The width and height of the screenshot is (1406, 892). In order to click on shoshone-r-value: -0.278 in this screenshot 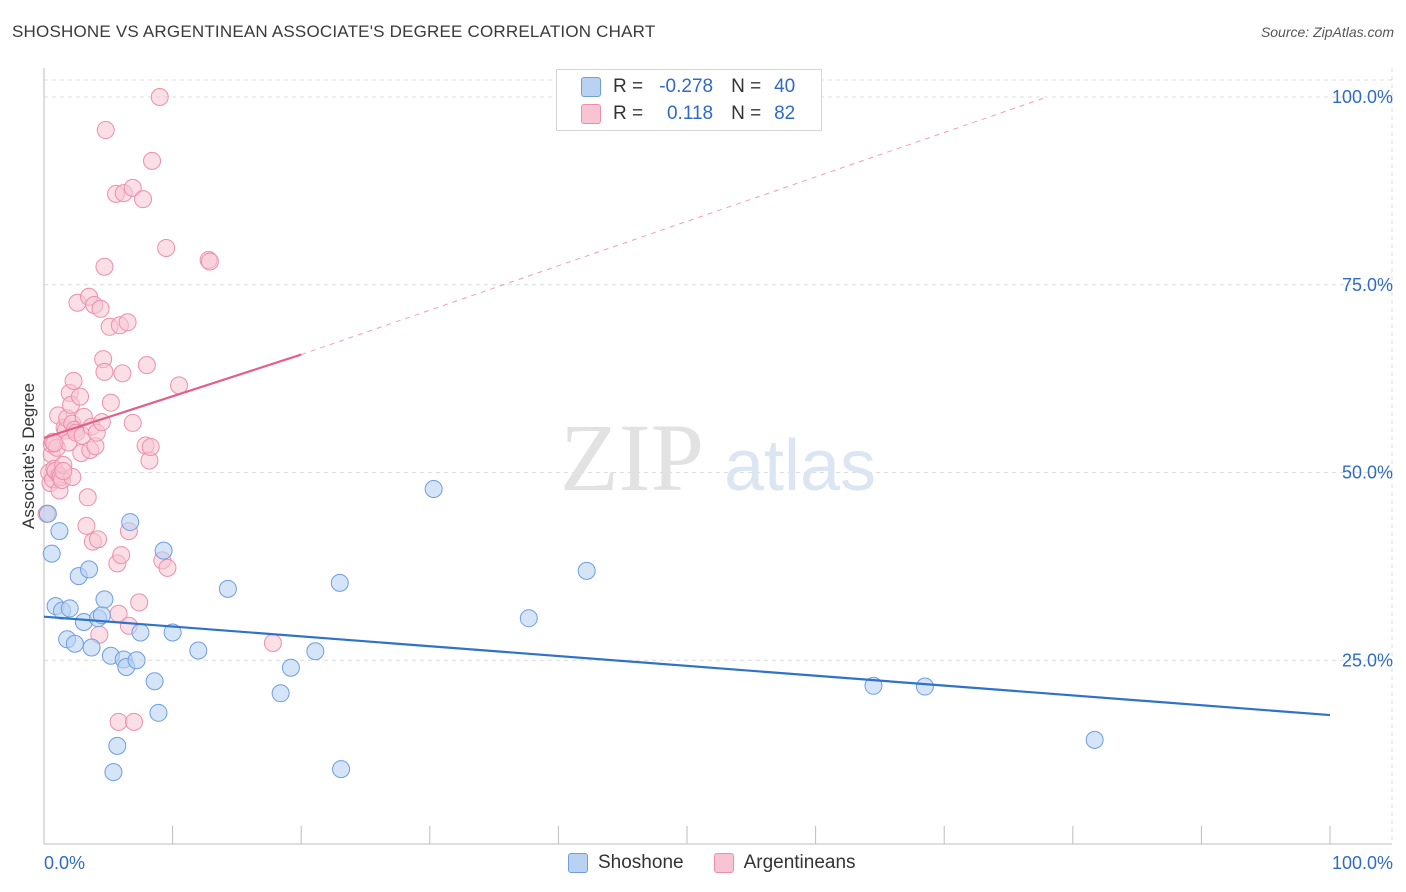, I will do `click(686, 86)`.